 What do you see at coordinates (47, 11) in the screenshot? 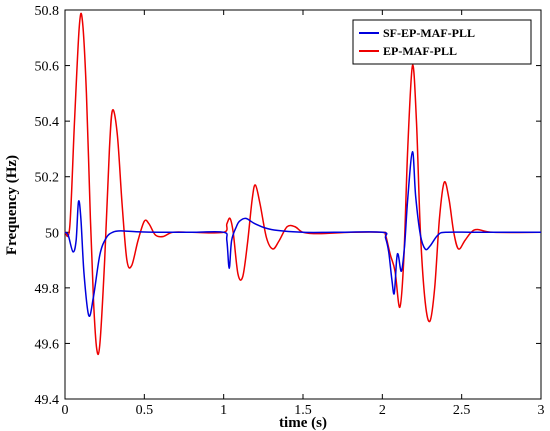
I see `y-tick-label: 50.8` at bounding box center [47, 11].